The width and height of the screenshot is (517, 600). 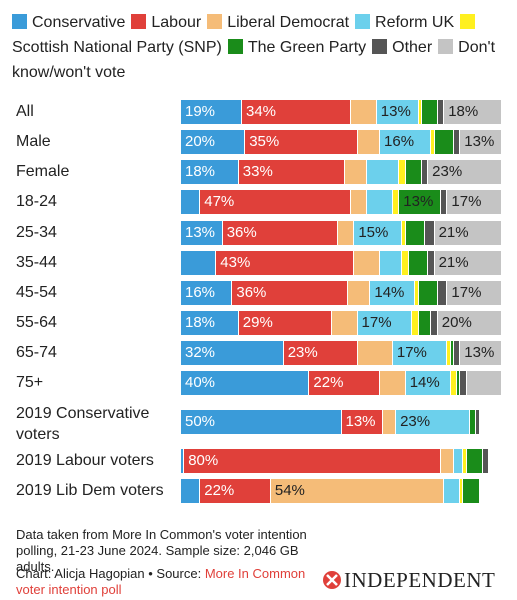 What do you see at coordinates (456, 322) in the screenshot?
I see `data-label: 20%` at bounding box center [456, 322].